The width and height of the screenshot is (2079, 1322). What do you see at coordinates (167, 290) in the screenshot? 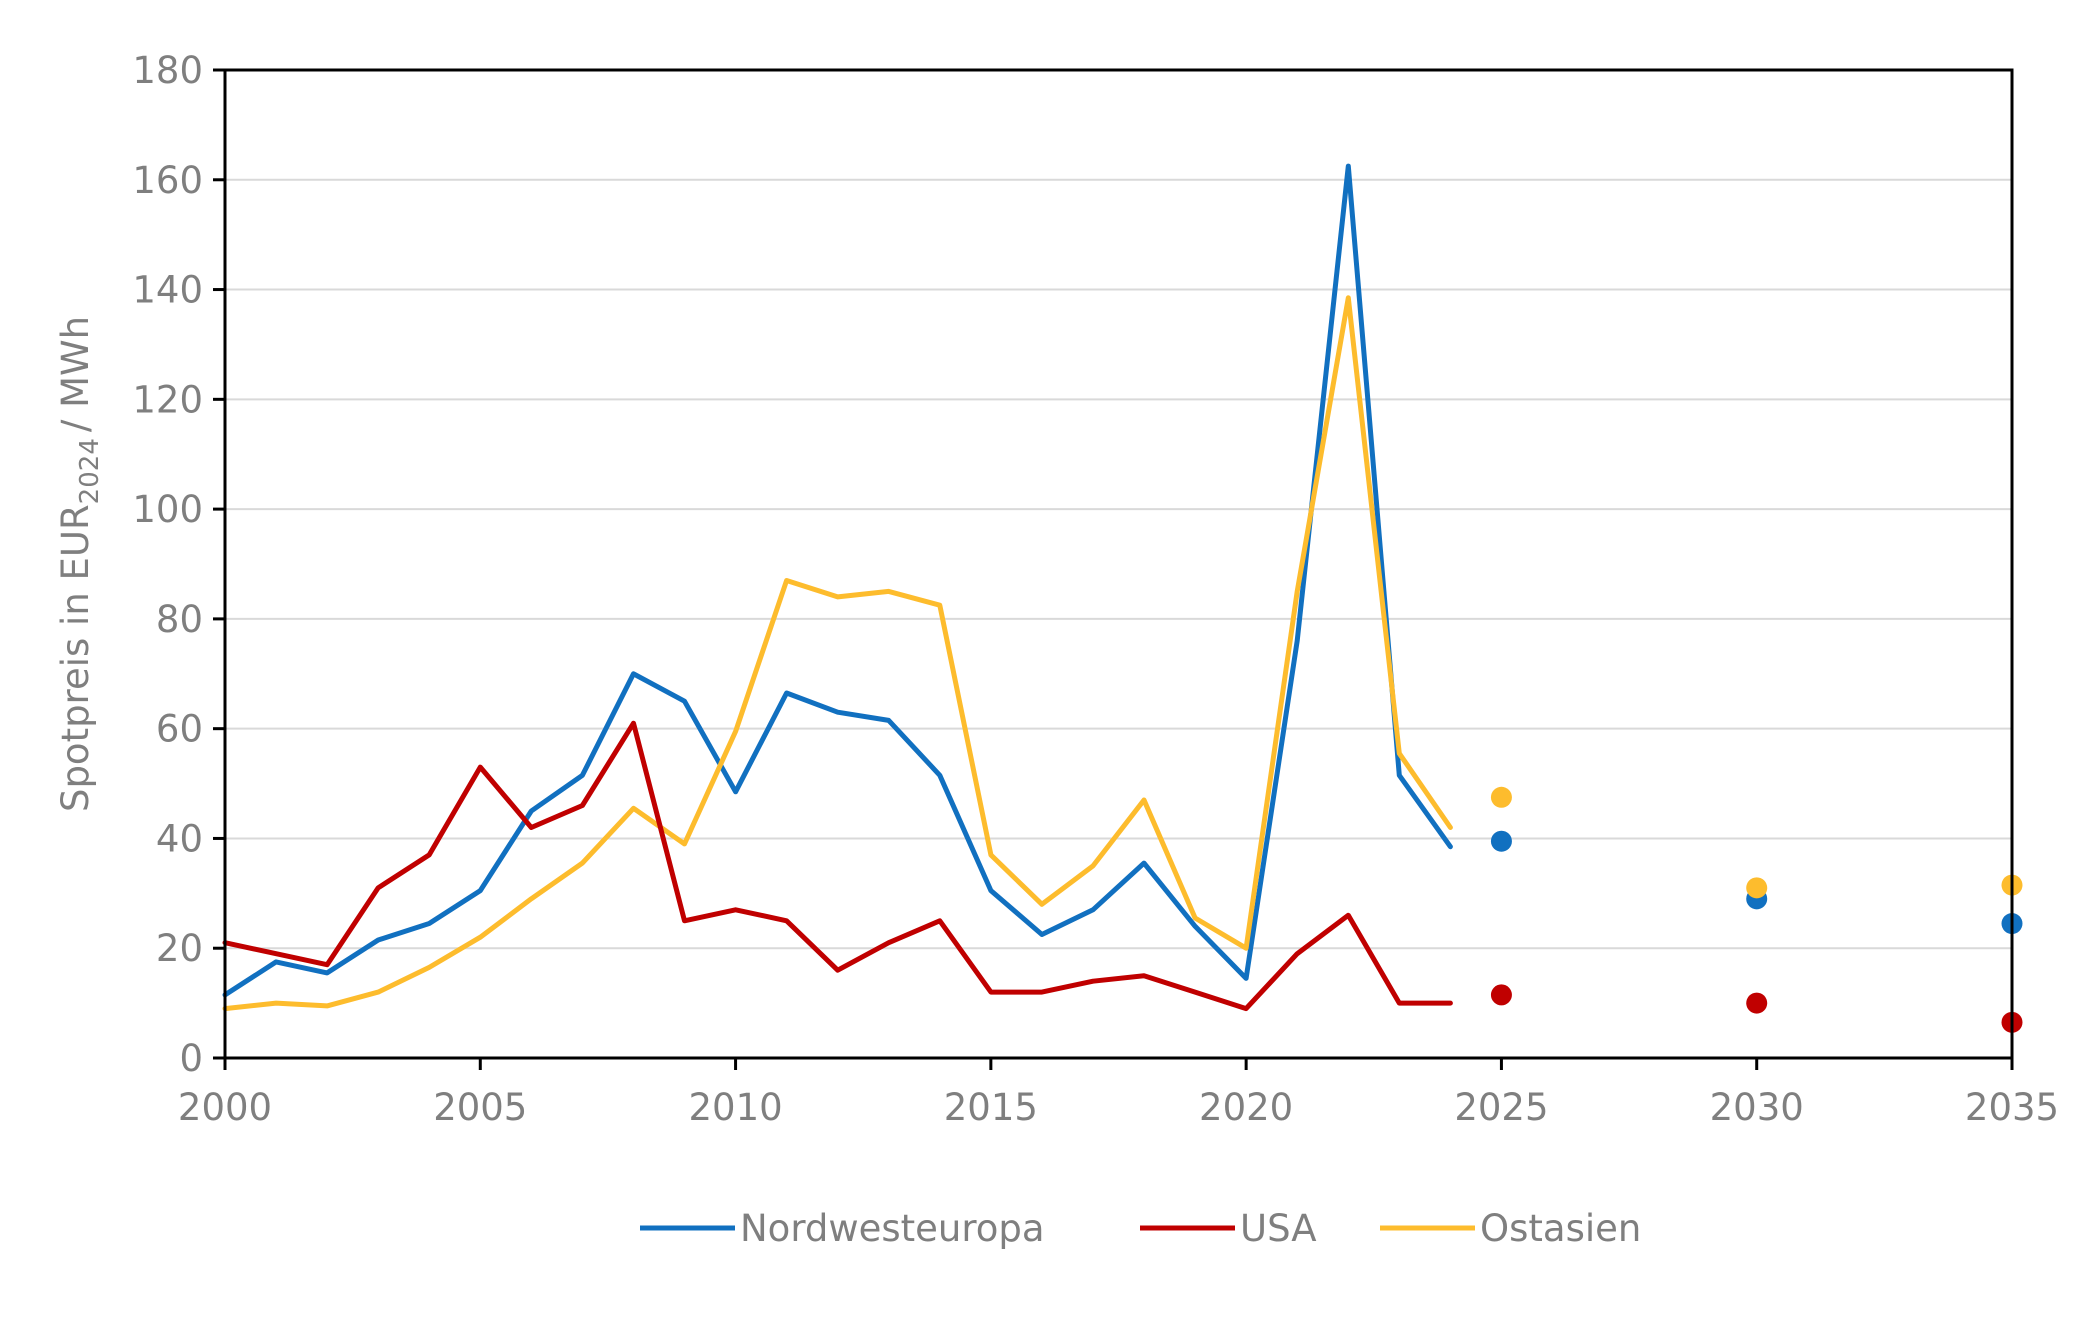
I see `y-tick-label: 140` at bounding box center [167, 290].